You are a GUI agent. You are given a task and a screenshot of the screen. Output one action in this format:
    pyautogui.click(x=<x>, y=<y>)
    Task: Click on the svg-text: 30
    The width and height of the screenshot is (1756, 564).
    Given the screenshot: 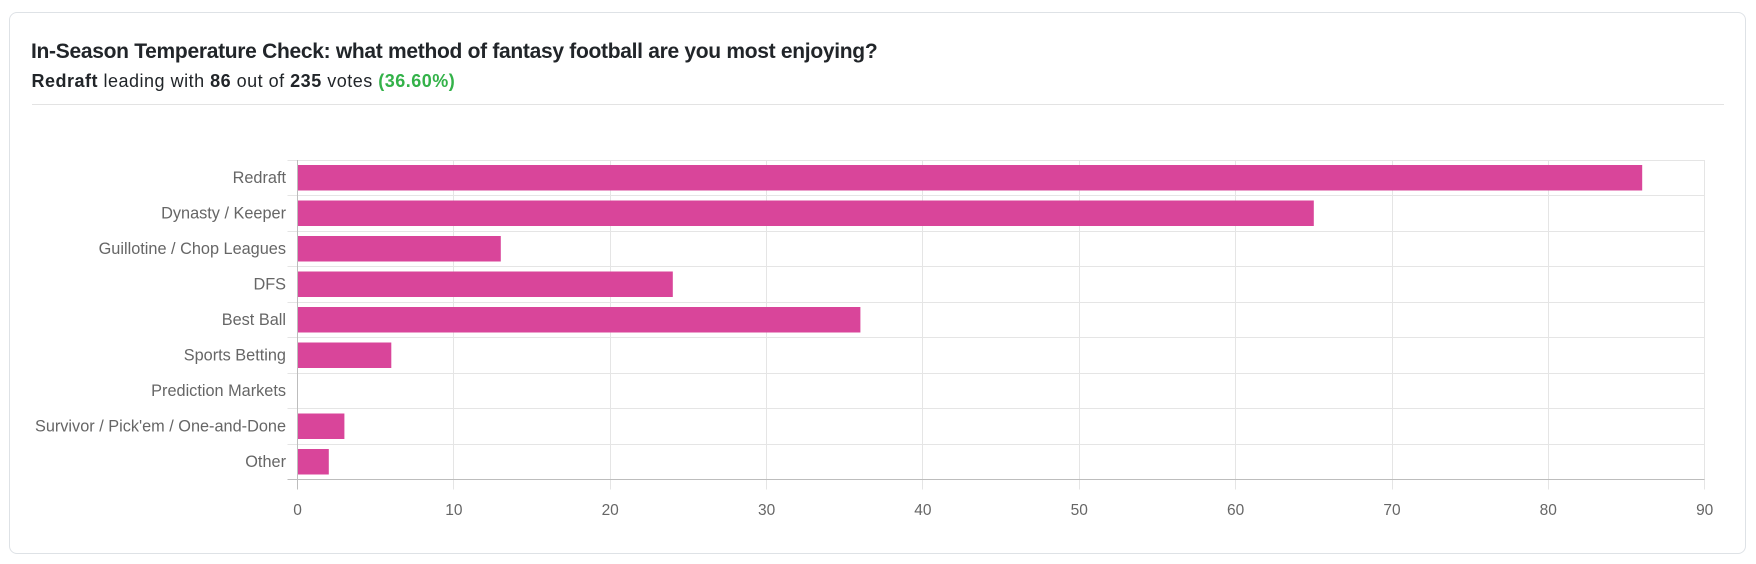 What is the action you would take?
    pyautogui.click(x=767, y=510)
    